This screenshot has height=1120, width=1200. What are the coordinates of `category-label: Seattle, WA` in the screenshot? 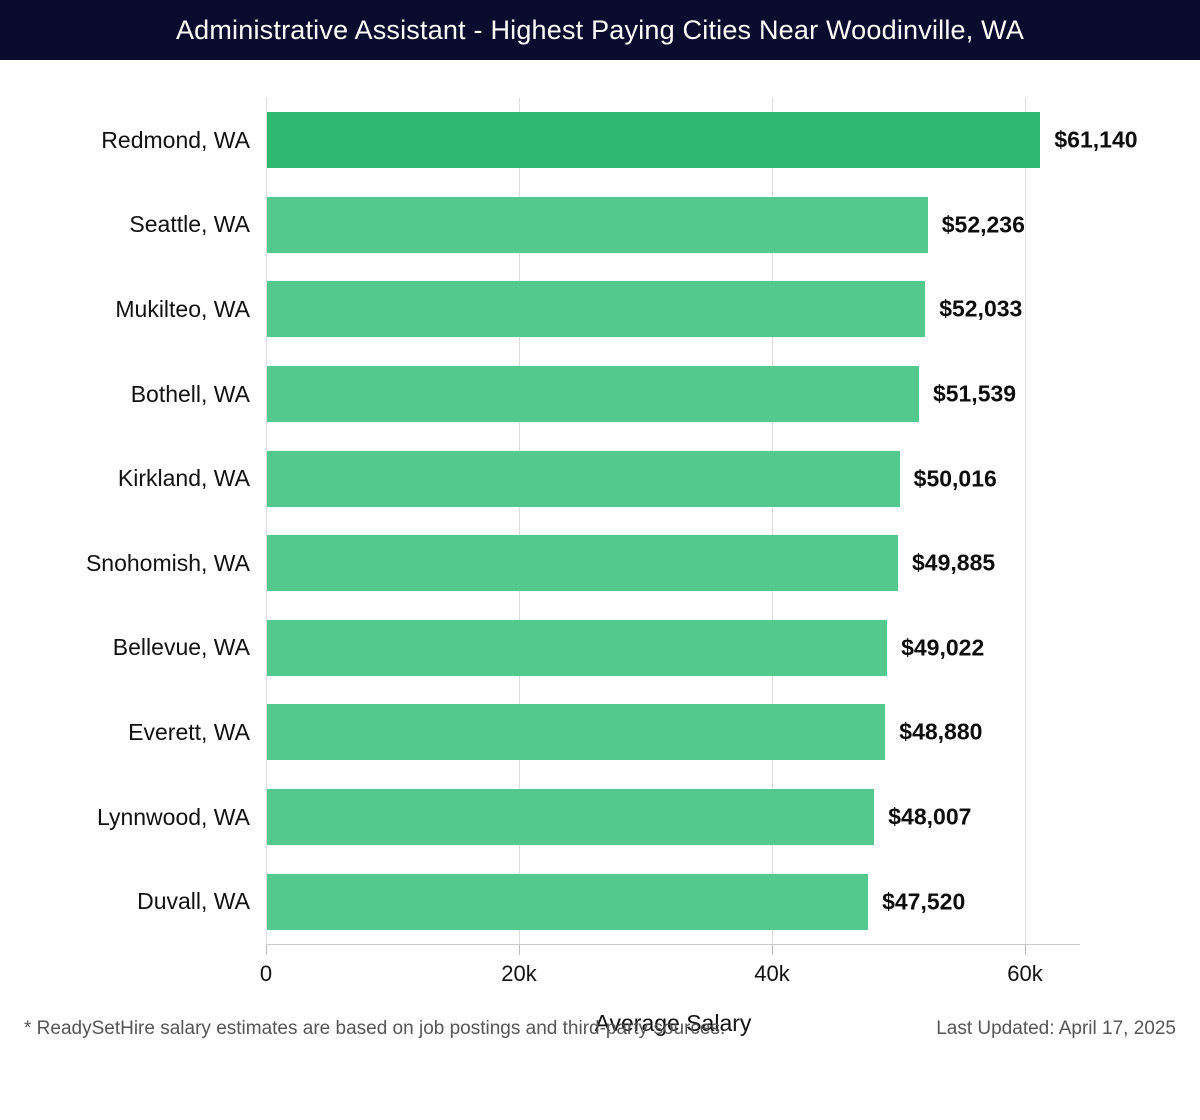 It's located at (189, 224).